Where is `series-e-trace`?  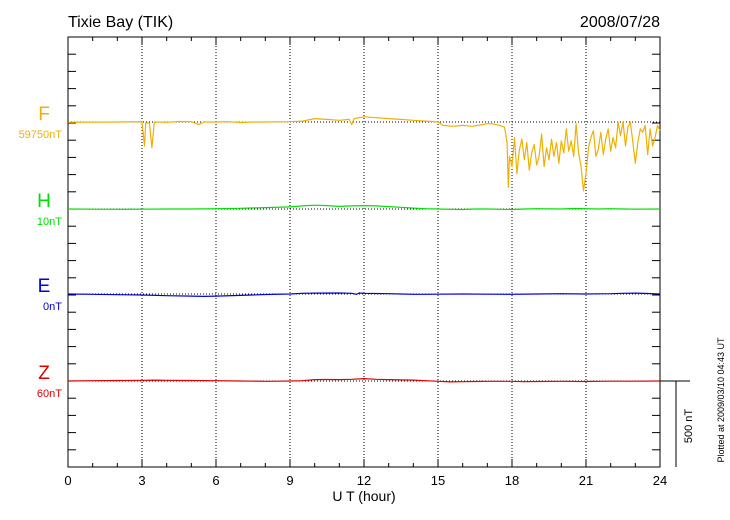 series-e-trace is located at coordinates (364, 294).